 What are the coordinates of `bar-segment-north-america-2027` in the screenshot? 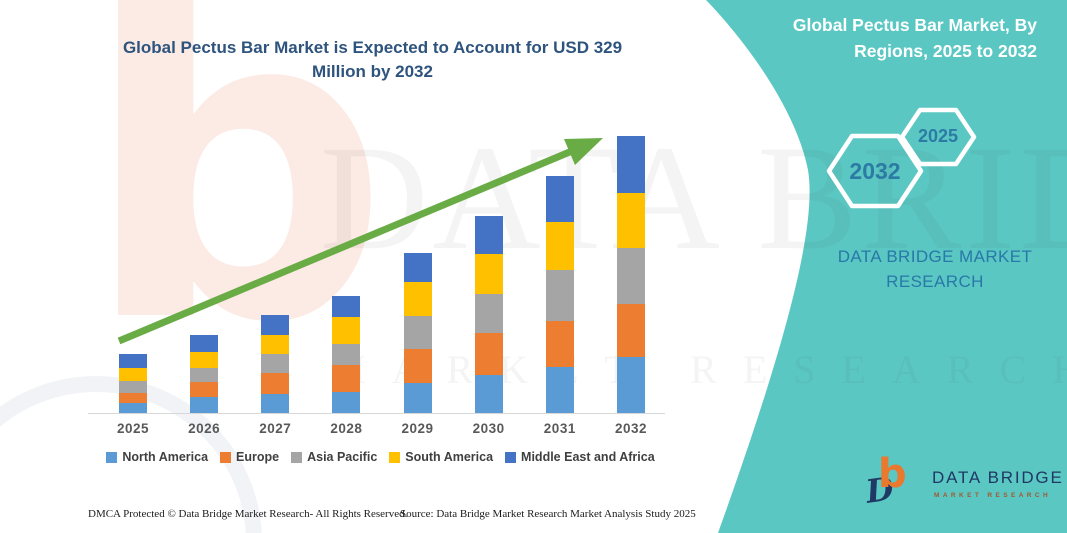 It's located at (275, 403).